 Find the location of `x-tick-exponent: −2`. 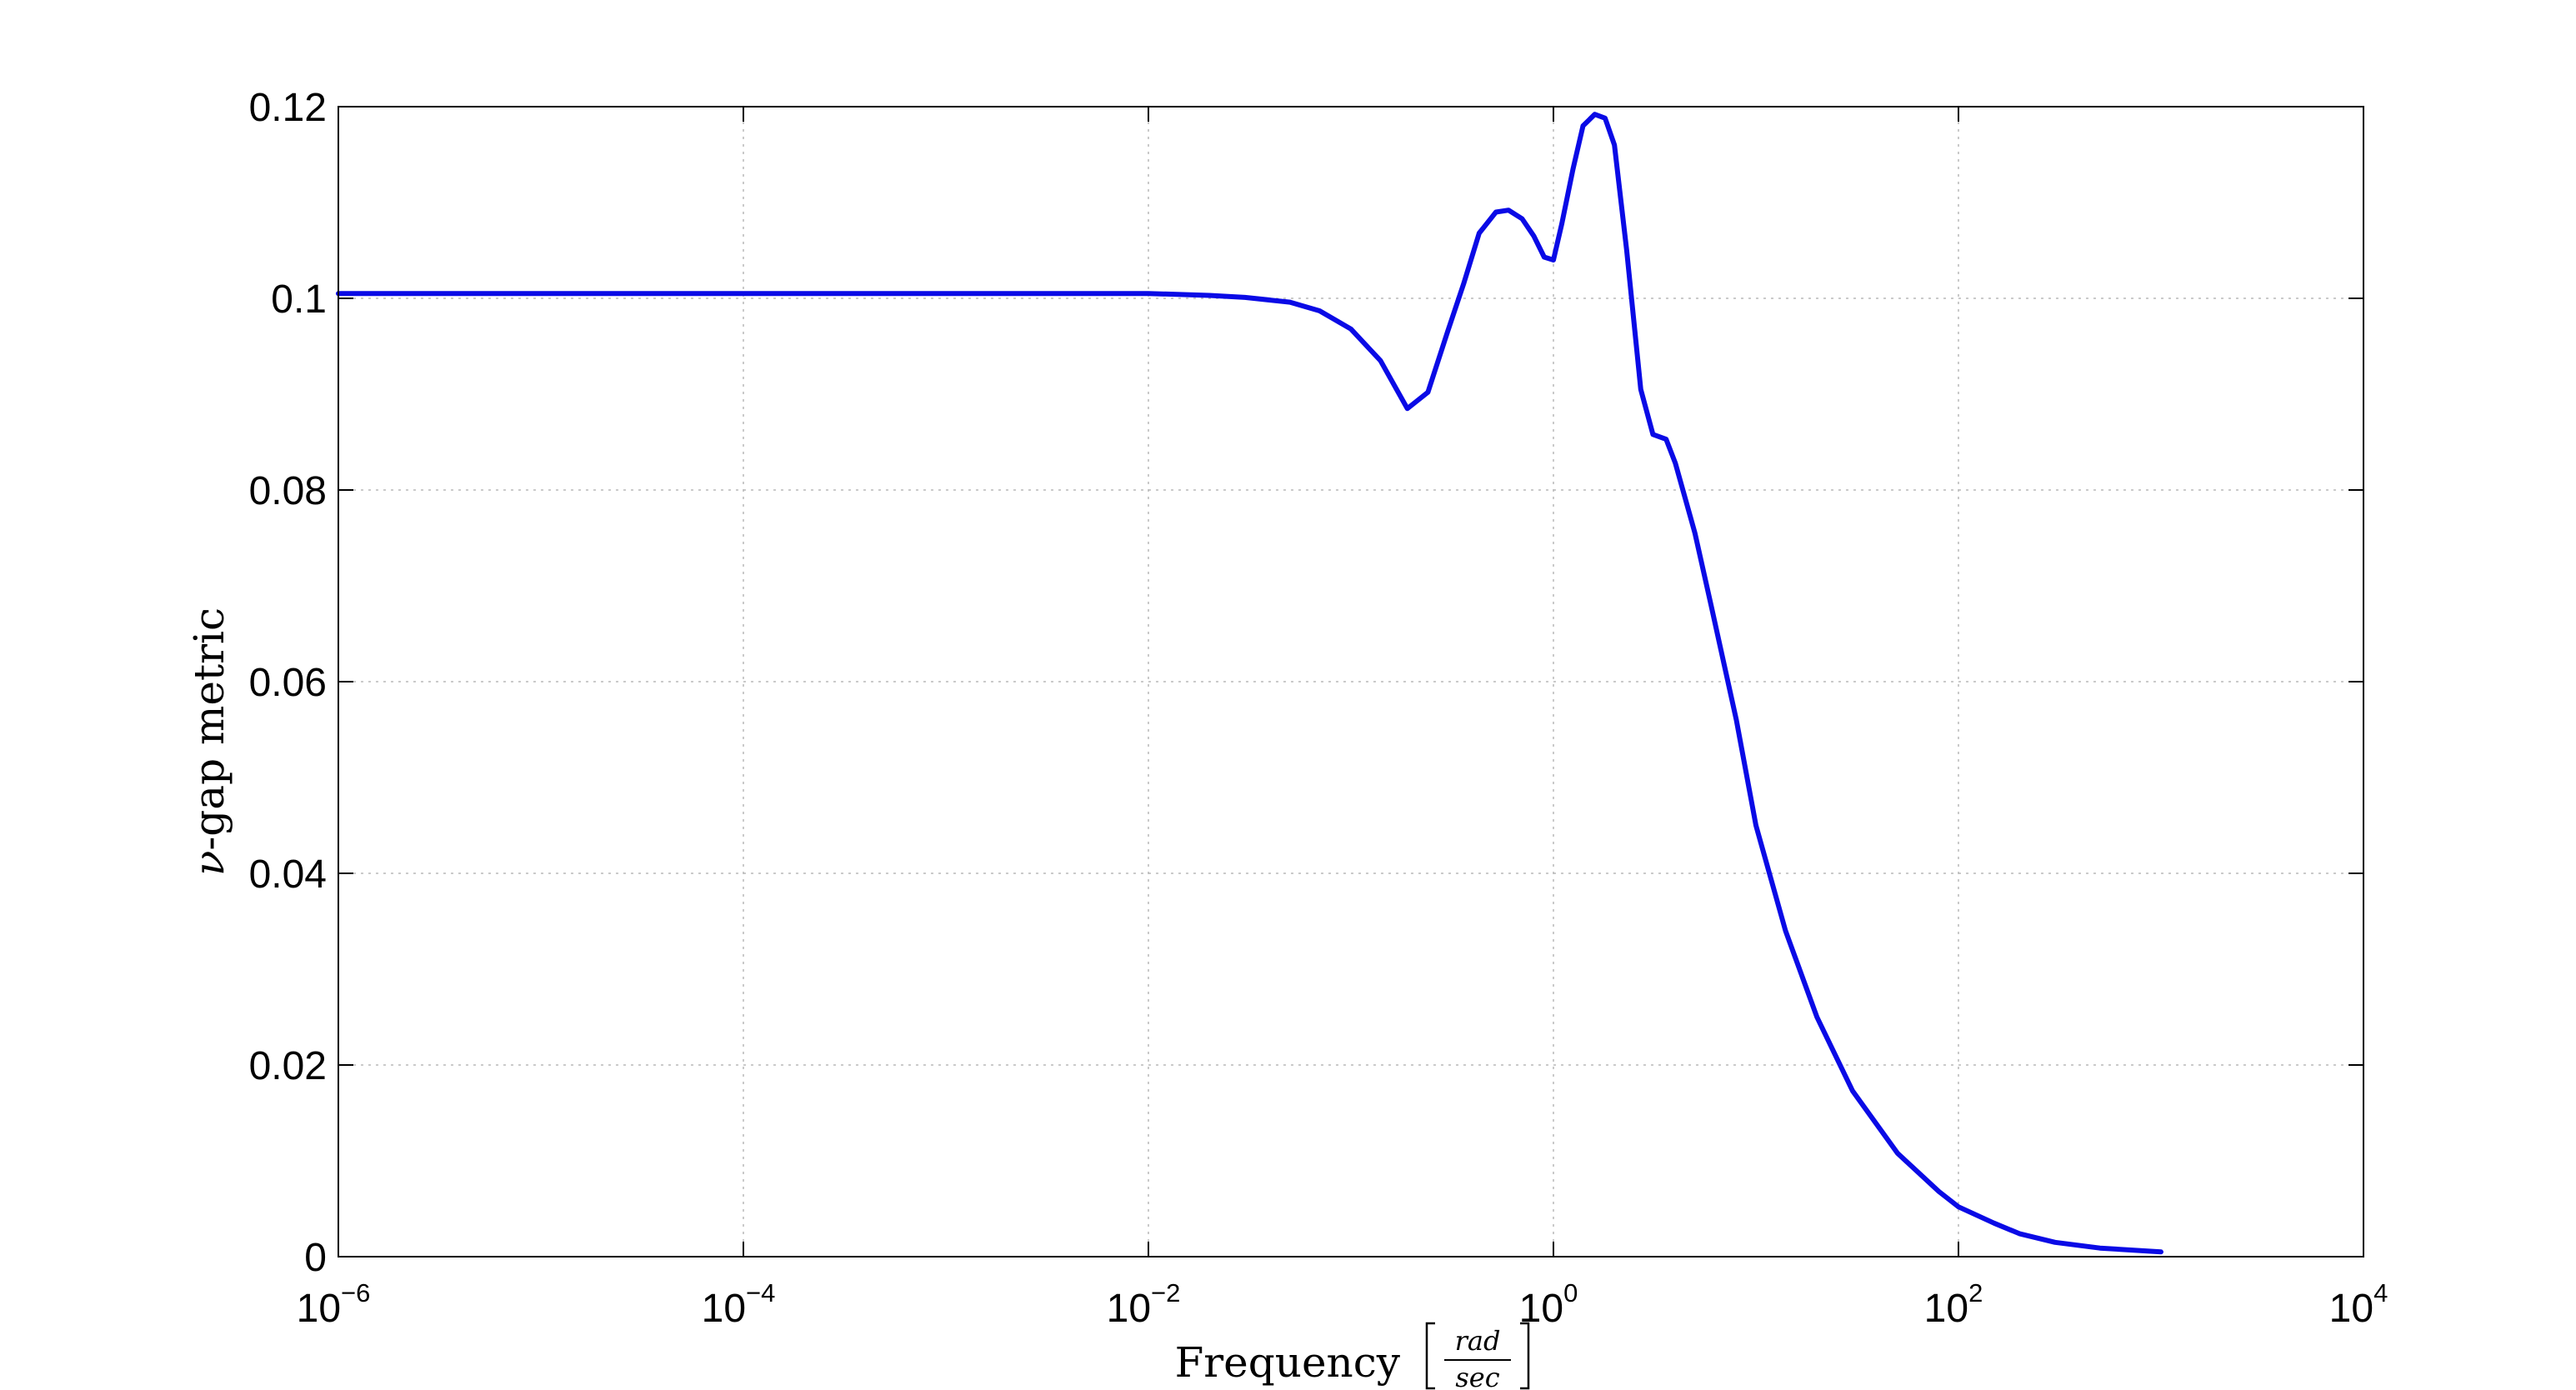

x-tick-exponent: −2 is located at coordinates (1165, 1293).